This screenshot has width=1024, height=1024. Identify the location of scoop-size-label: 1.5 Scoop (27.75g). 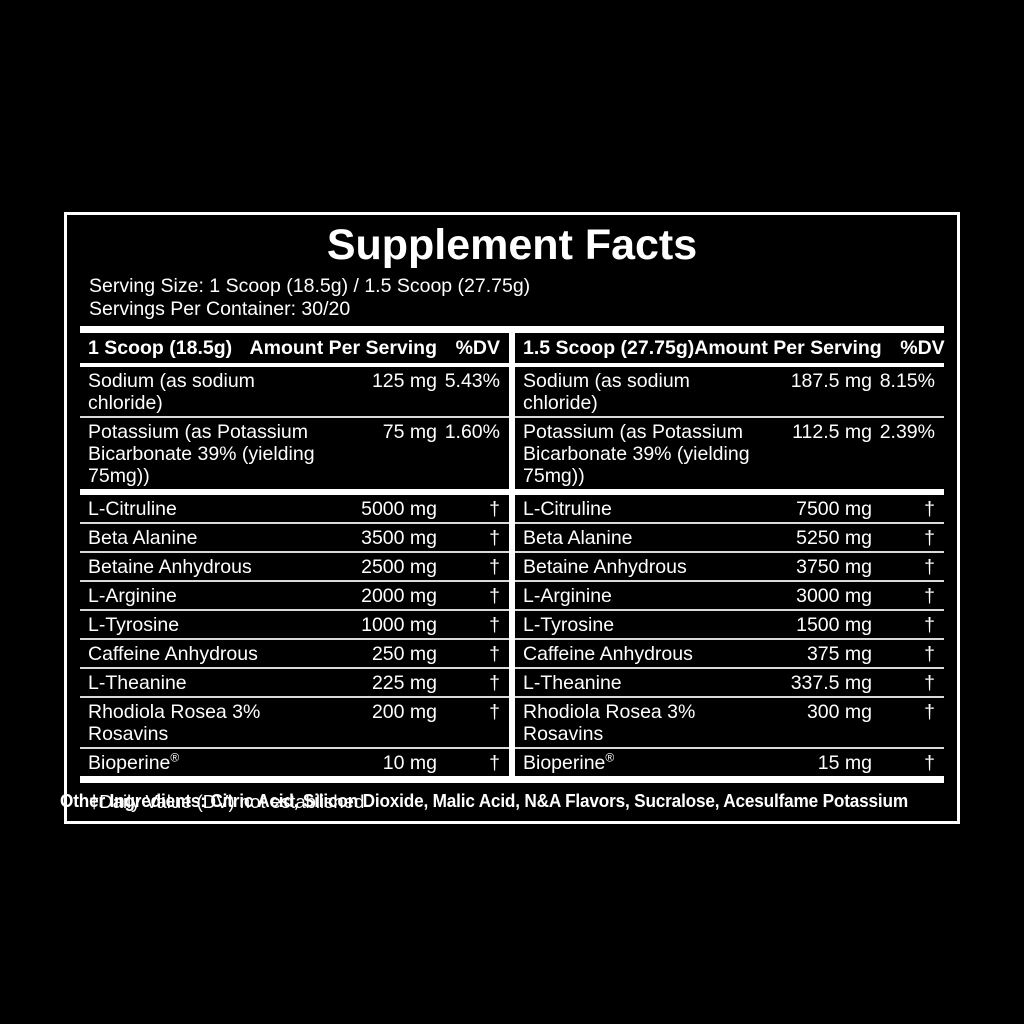
(609, 348).